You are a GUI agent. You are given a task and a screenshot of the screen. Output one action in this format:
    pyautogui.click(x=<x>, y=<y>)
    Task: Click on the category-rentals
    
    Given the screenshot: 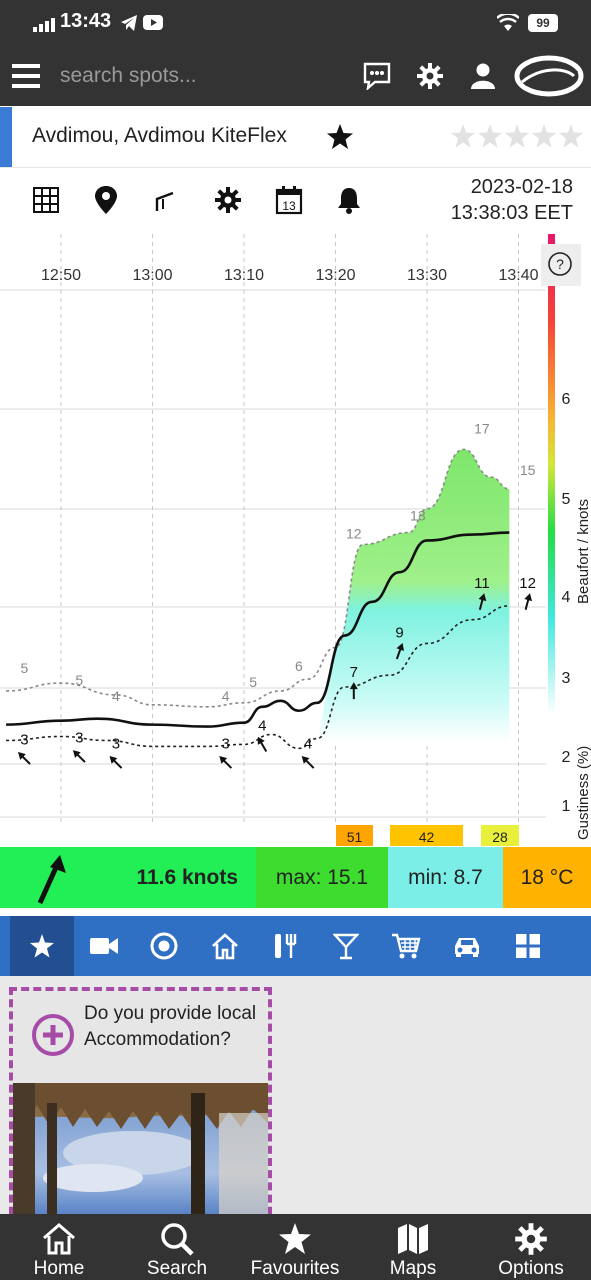 What is the action you would take?
    pyautogui.click(x=467, y=946)
    